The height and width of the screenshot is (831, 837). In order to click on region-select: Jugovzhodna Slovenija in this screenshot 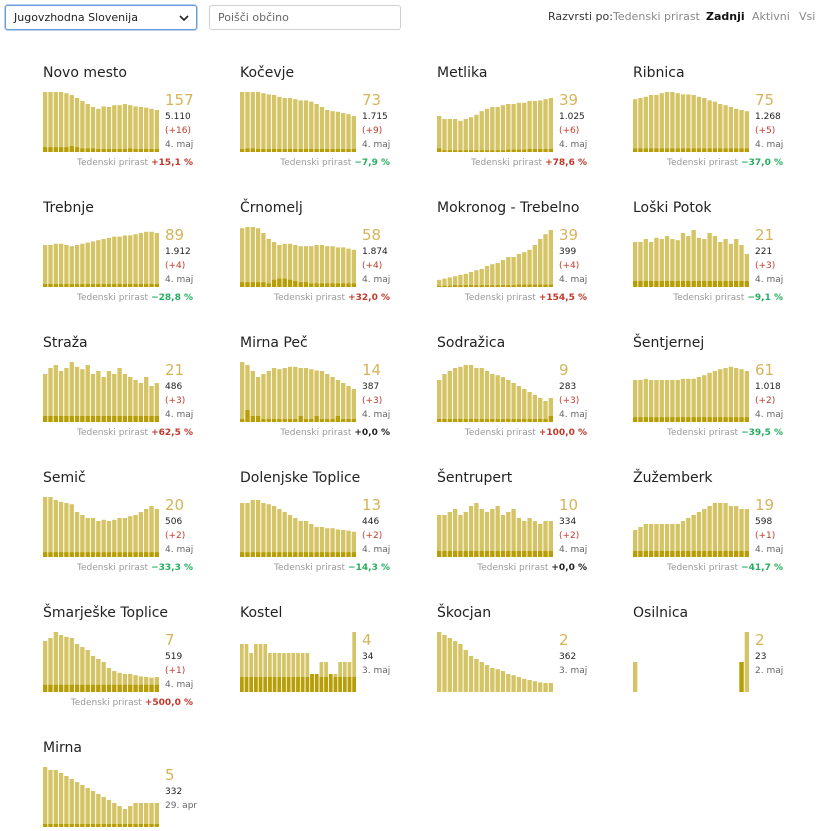, I will do `click(101, 17)`.